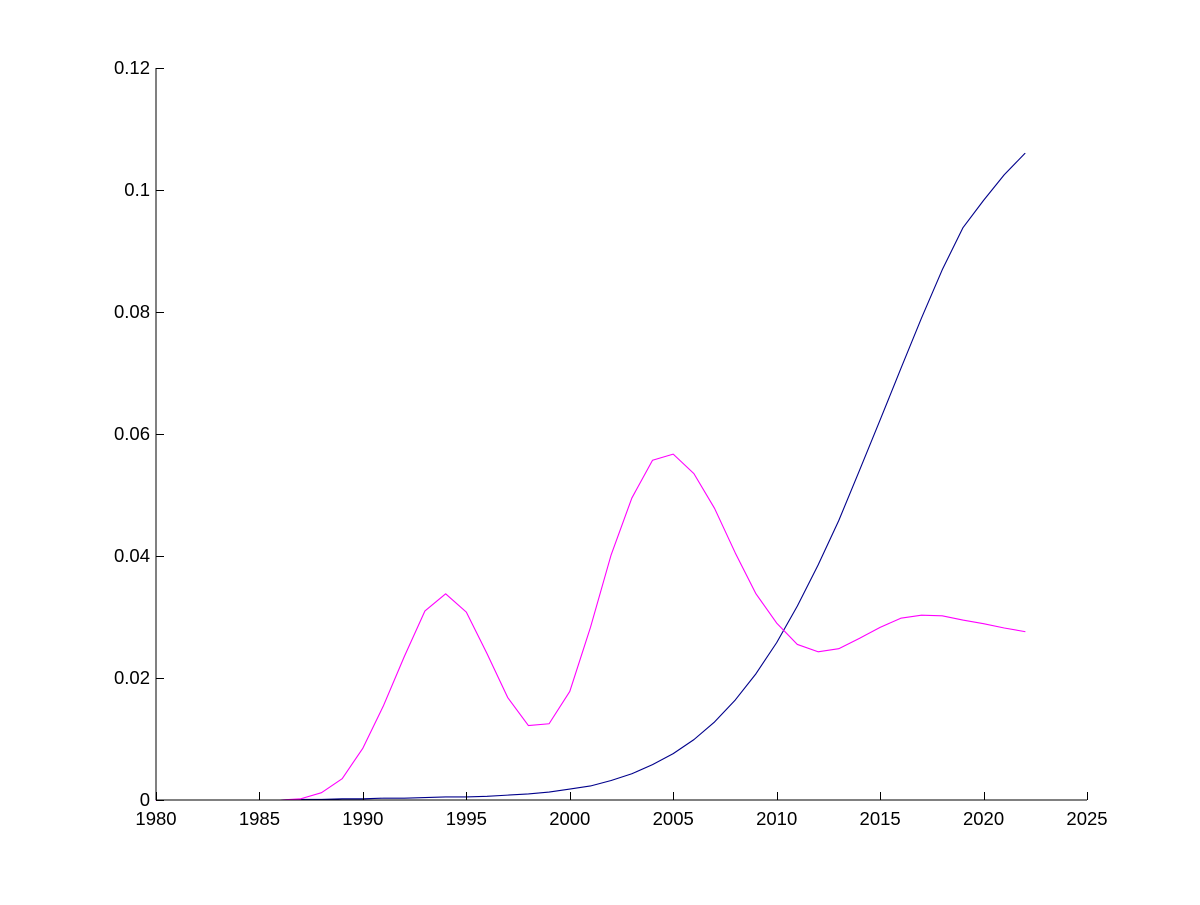  Describe the element at coordinates (132, 311) in the screenshot. I see `y-tick-label: 0.08` at that location.